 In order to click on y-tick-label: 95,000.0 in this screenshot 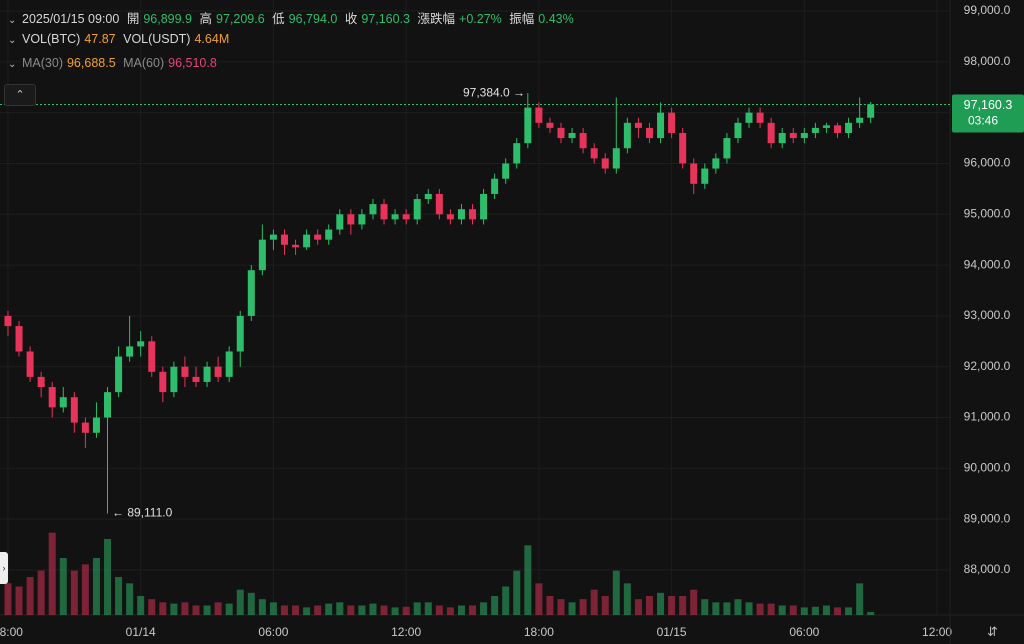, I will do `click(987, 213)`.